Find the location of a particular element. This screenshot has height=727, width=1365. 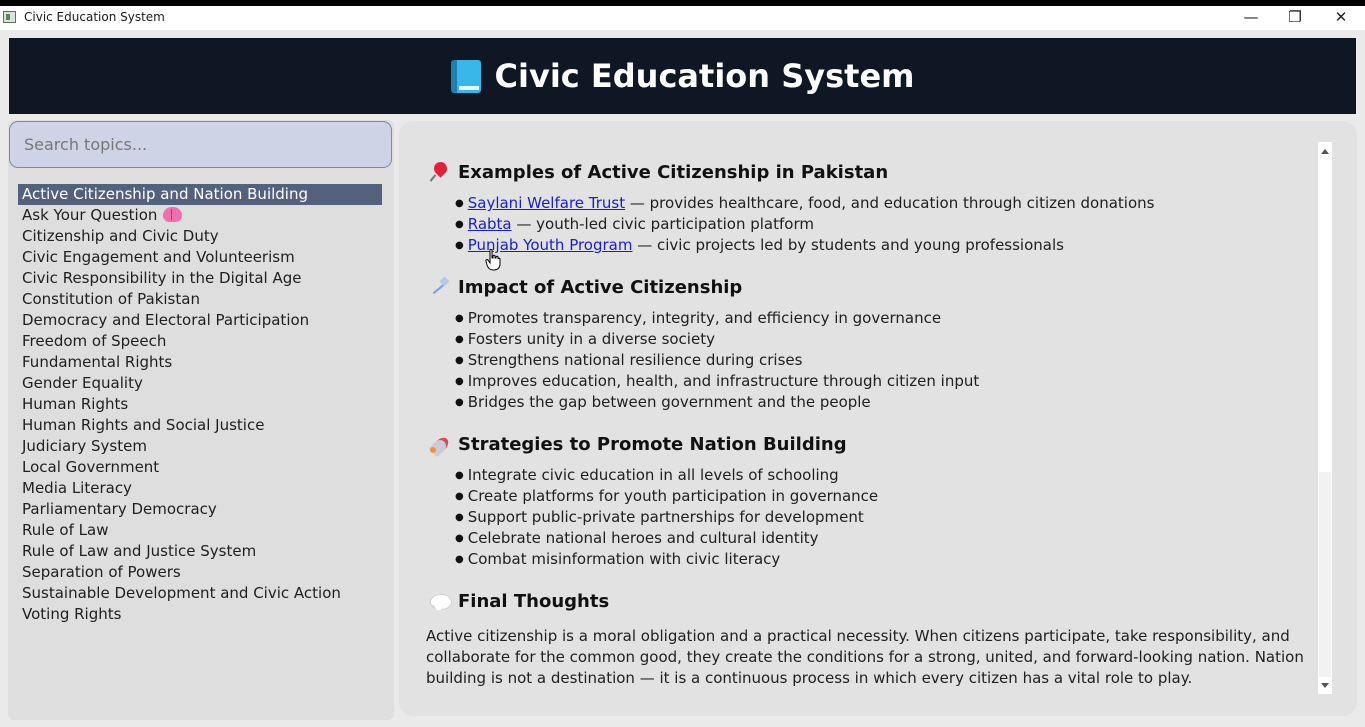

search-input is located at coordinates (200, 144).